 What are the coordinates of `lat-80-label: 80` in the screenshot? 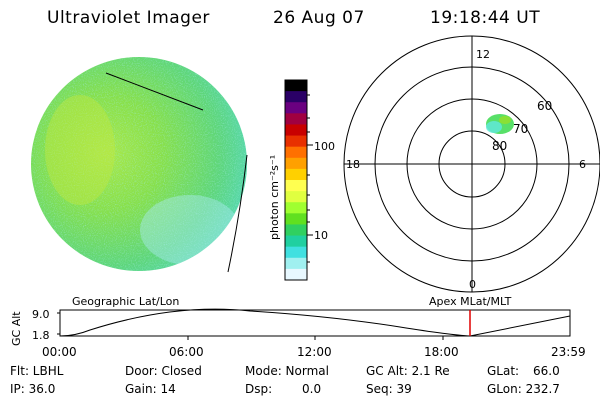 It's located at (499, 146).